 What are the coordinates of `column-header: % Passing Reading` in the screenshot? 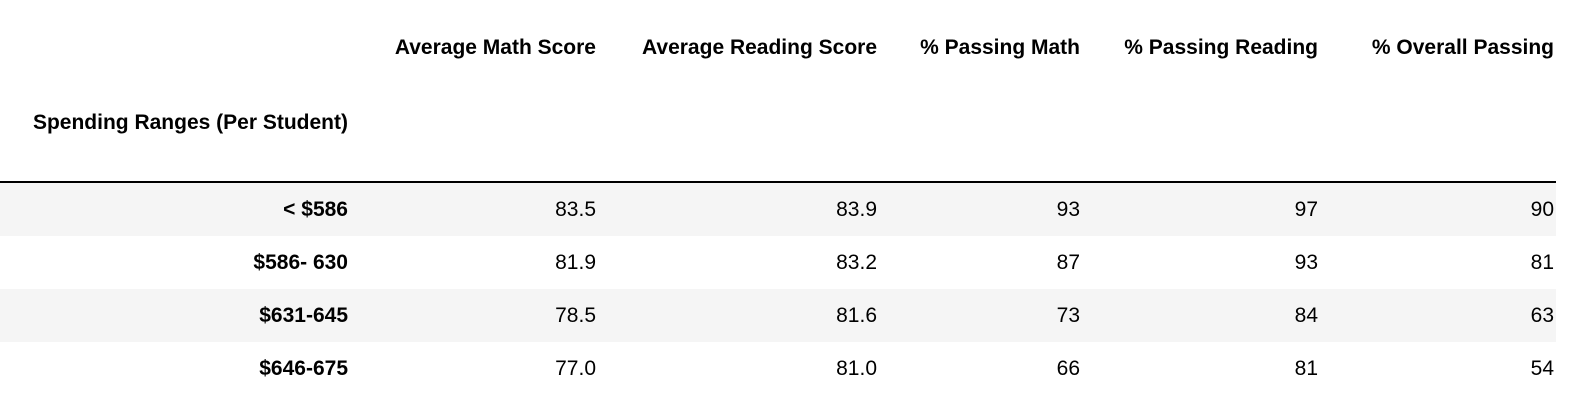 It's located at (1221, 47).